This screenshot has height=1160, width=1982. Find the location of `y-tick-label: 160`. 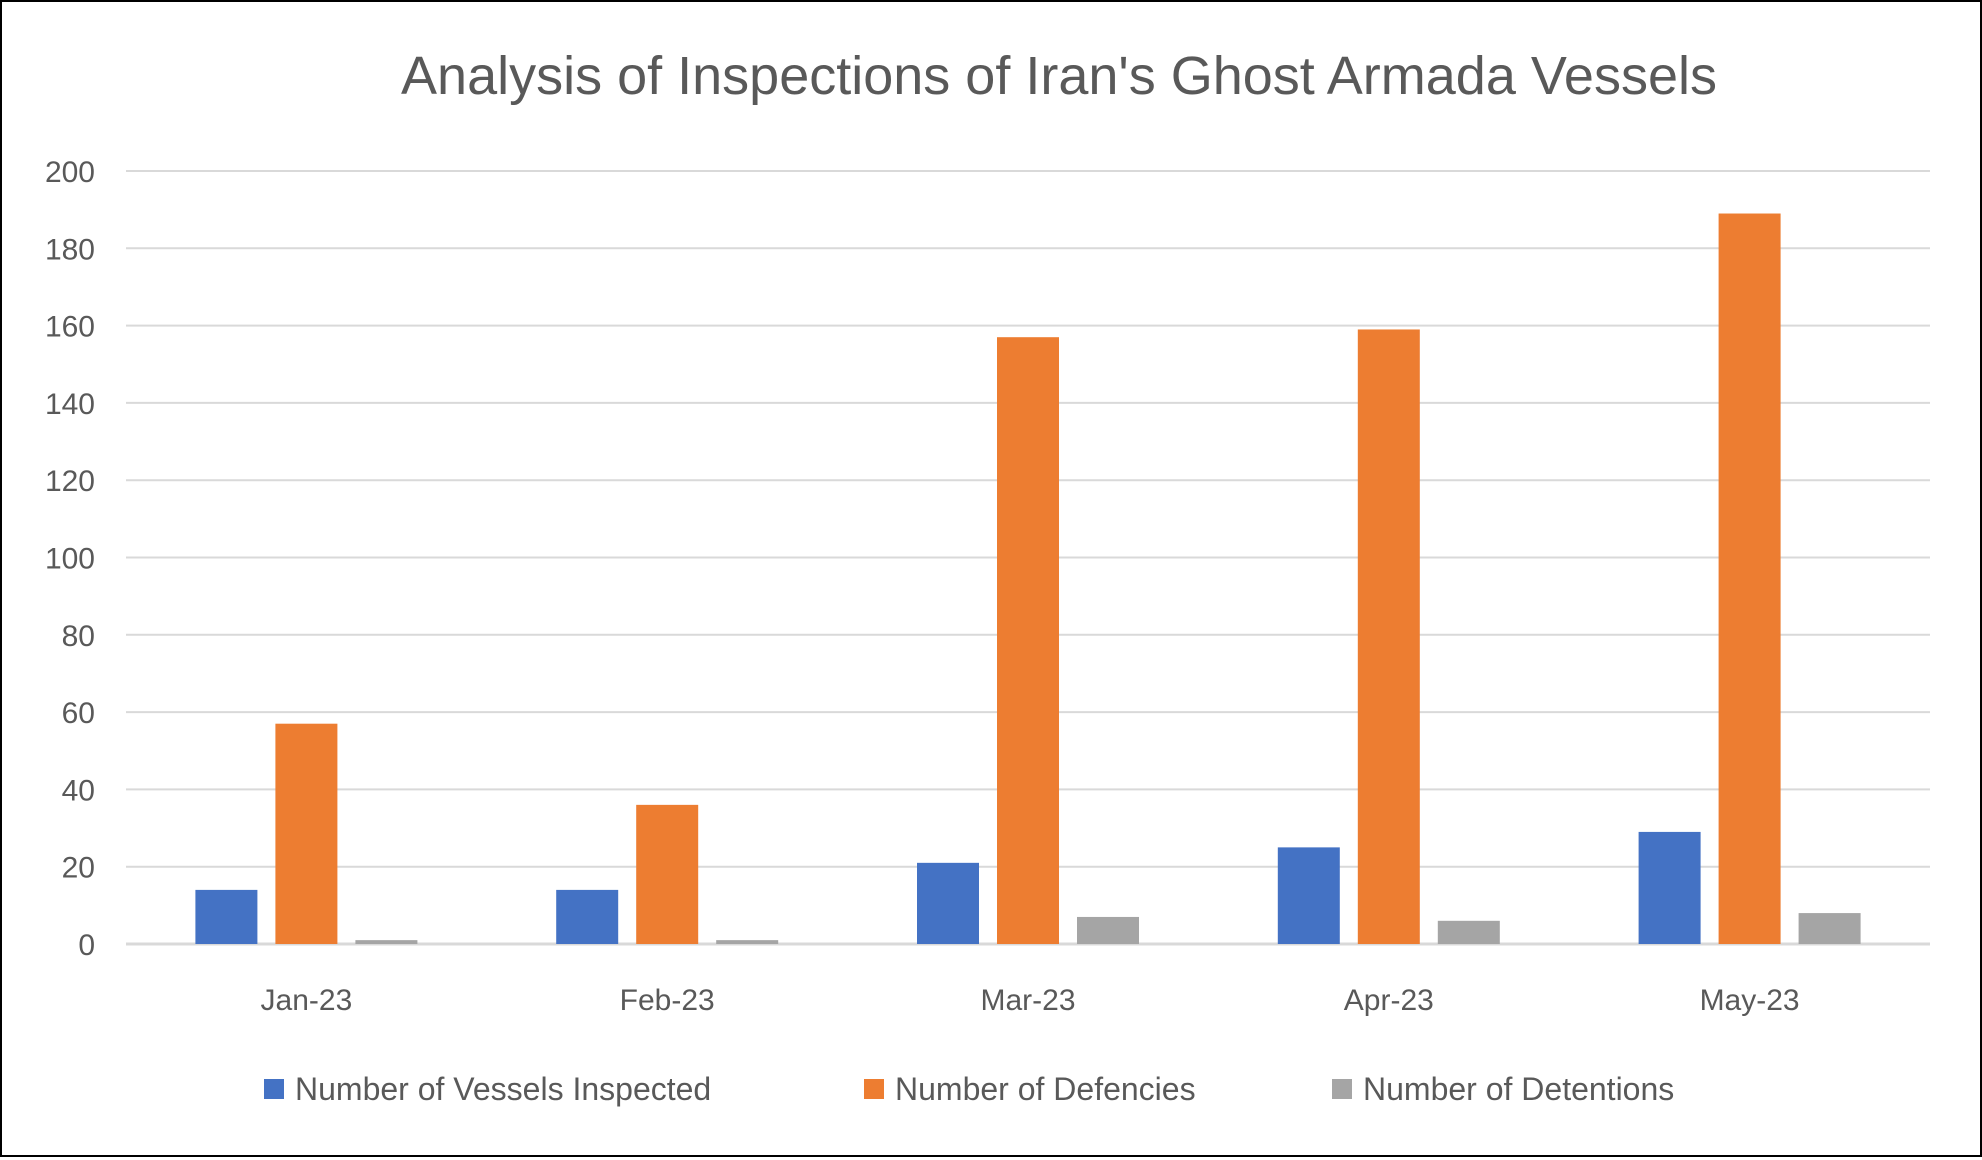

y-tick-label: 160 is located at coordinates (70, 327).